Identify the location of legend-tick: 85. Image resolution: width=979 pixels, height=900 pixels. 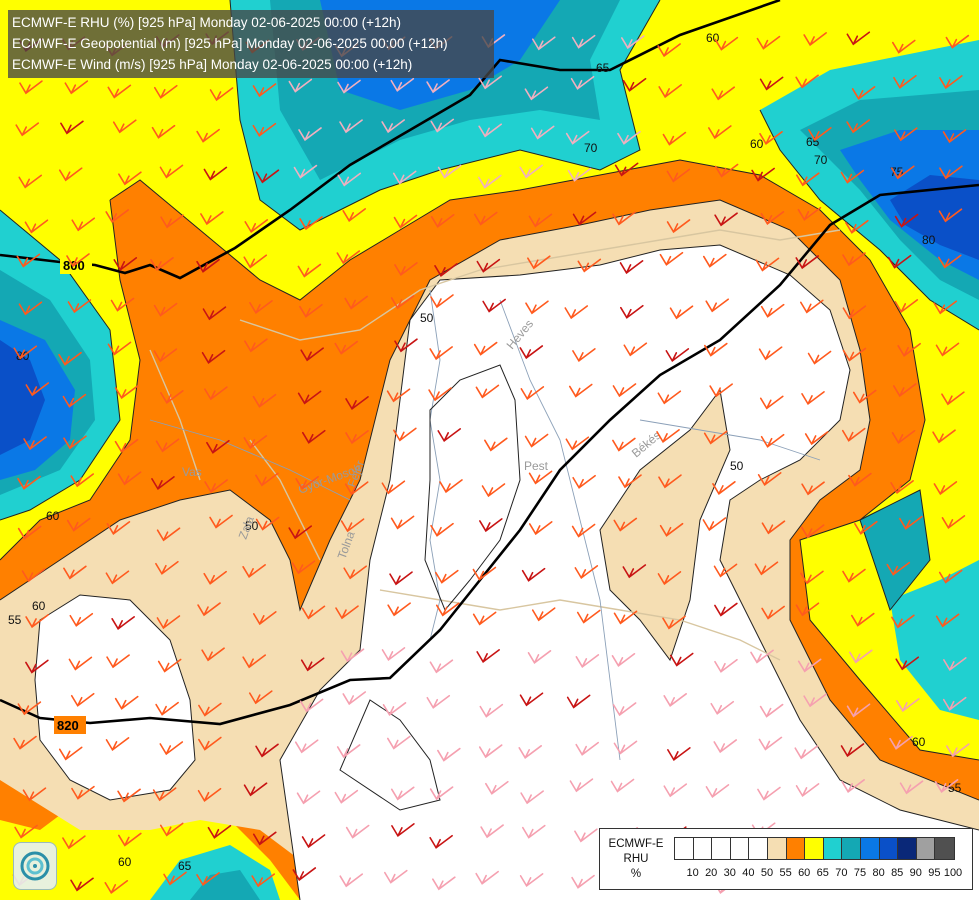
(897, 873).